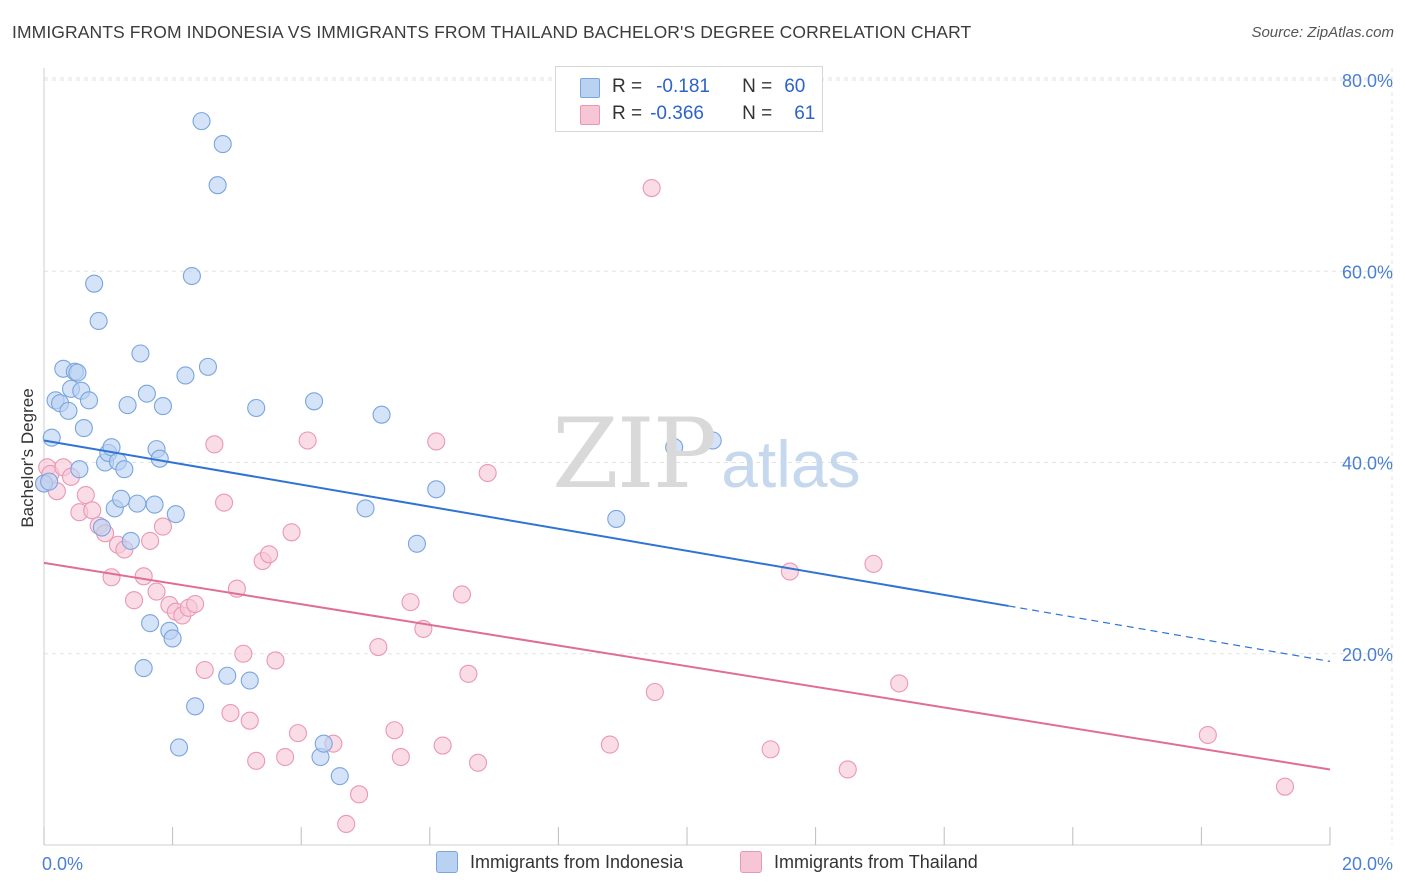 This screenshot has width=1406, height=892. Describe the element at coordinates (62, 864) in the screenshot. I see `x-tick-label: 0.0%` at that location.